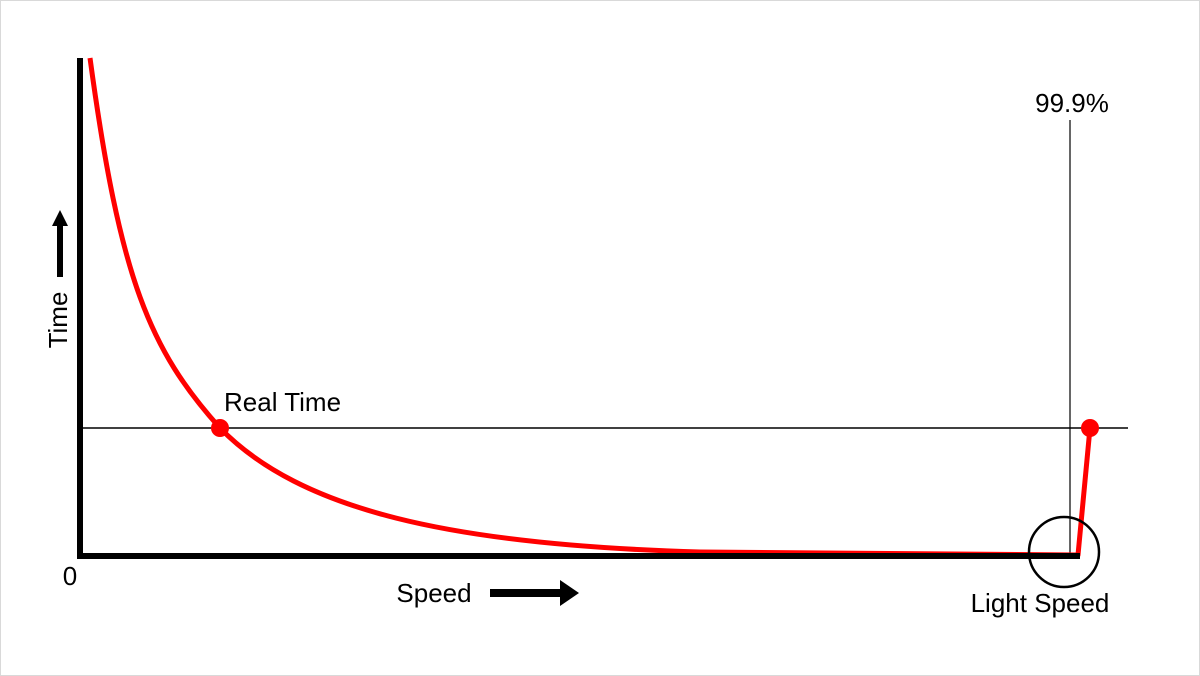  What do you see at coordinates (282, 402) in the screenshot?
I see `real-time-label: Real Time` at bounding box center [282, 402].